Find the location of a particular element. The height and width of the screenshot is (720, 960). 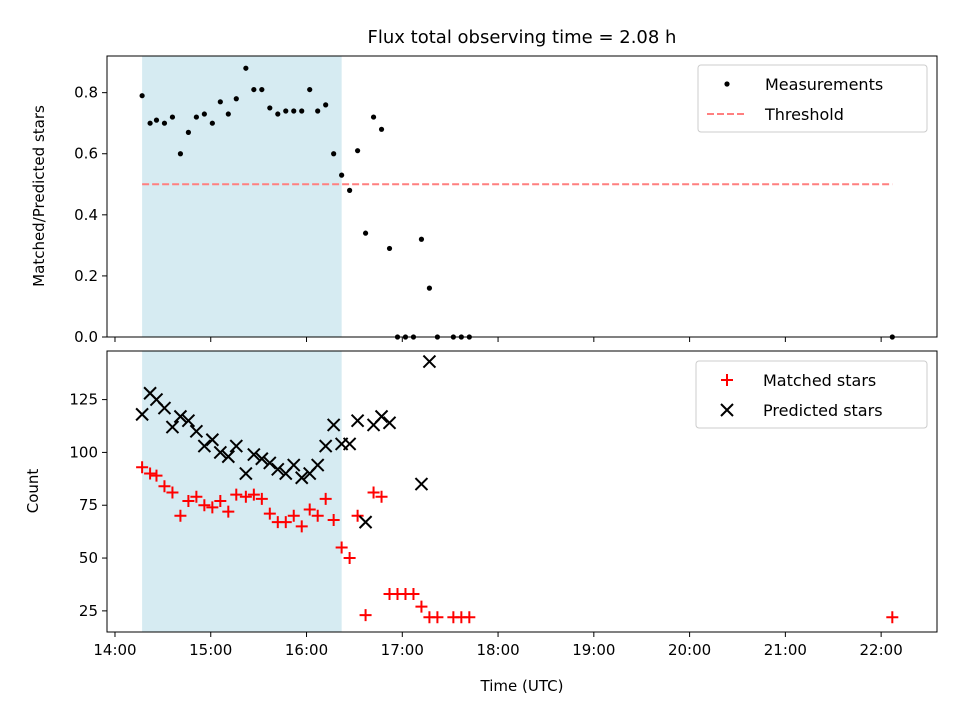

x-tick-label: 22:00 is located at coordinates (881, 650).